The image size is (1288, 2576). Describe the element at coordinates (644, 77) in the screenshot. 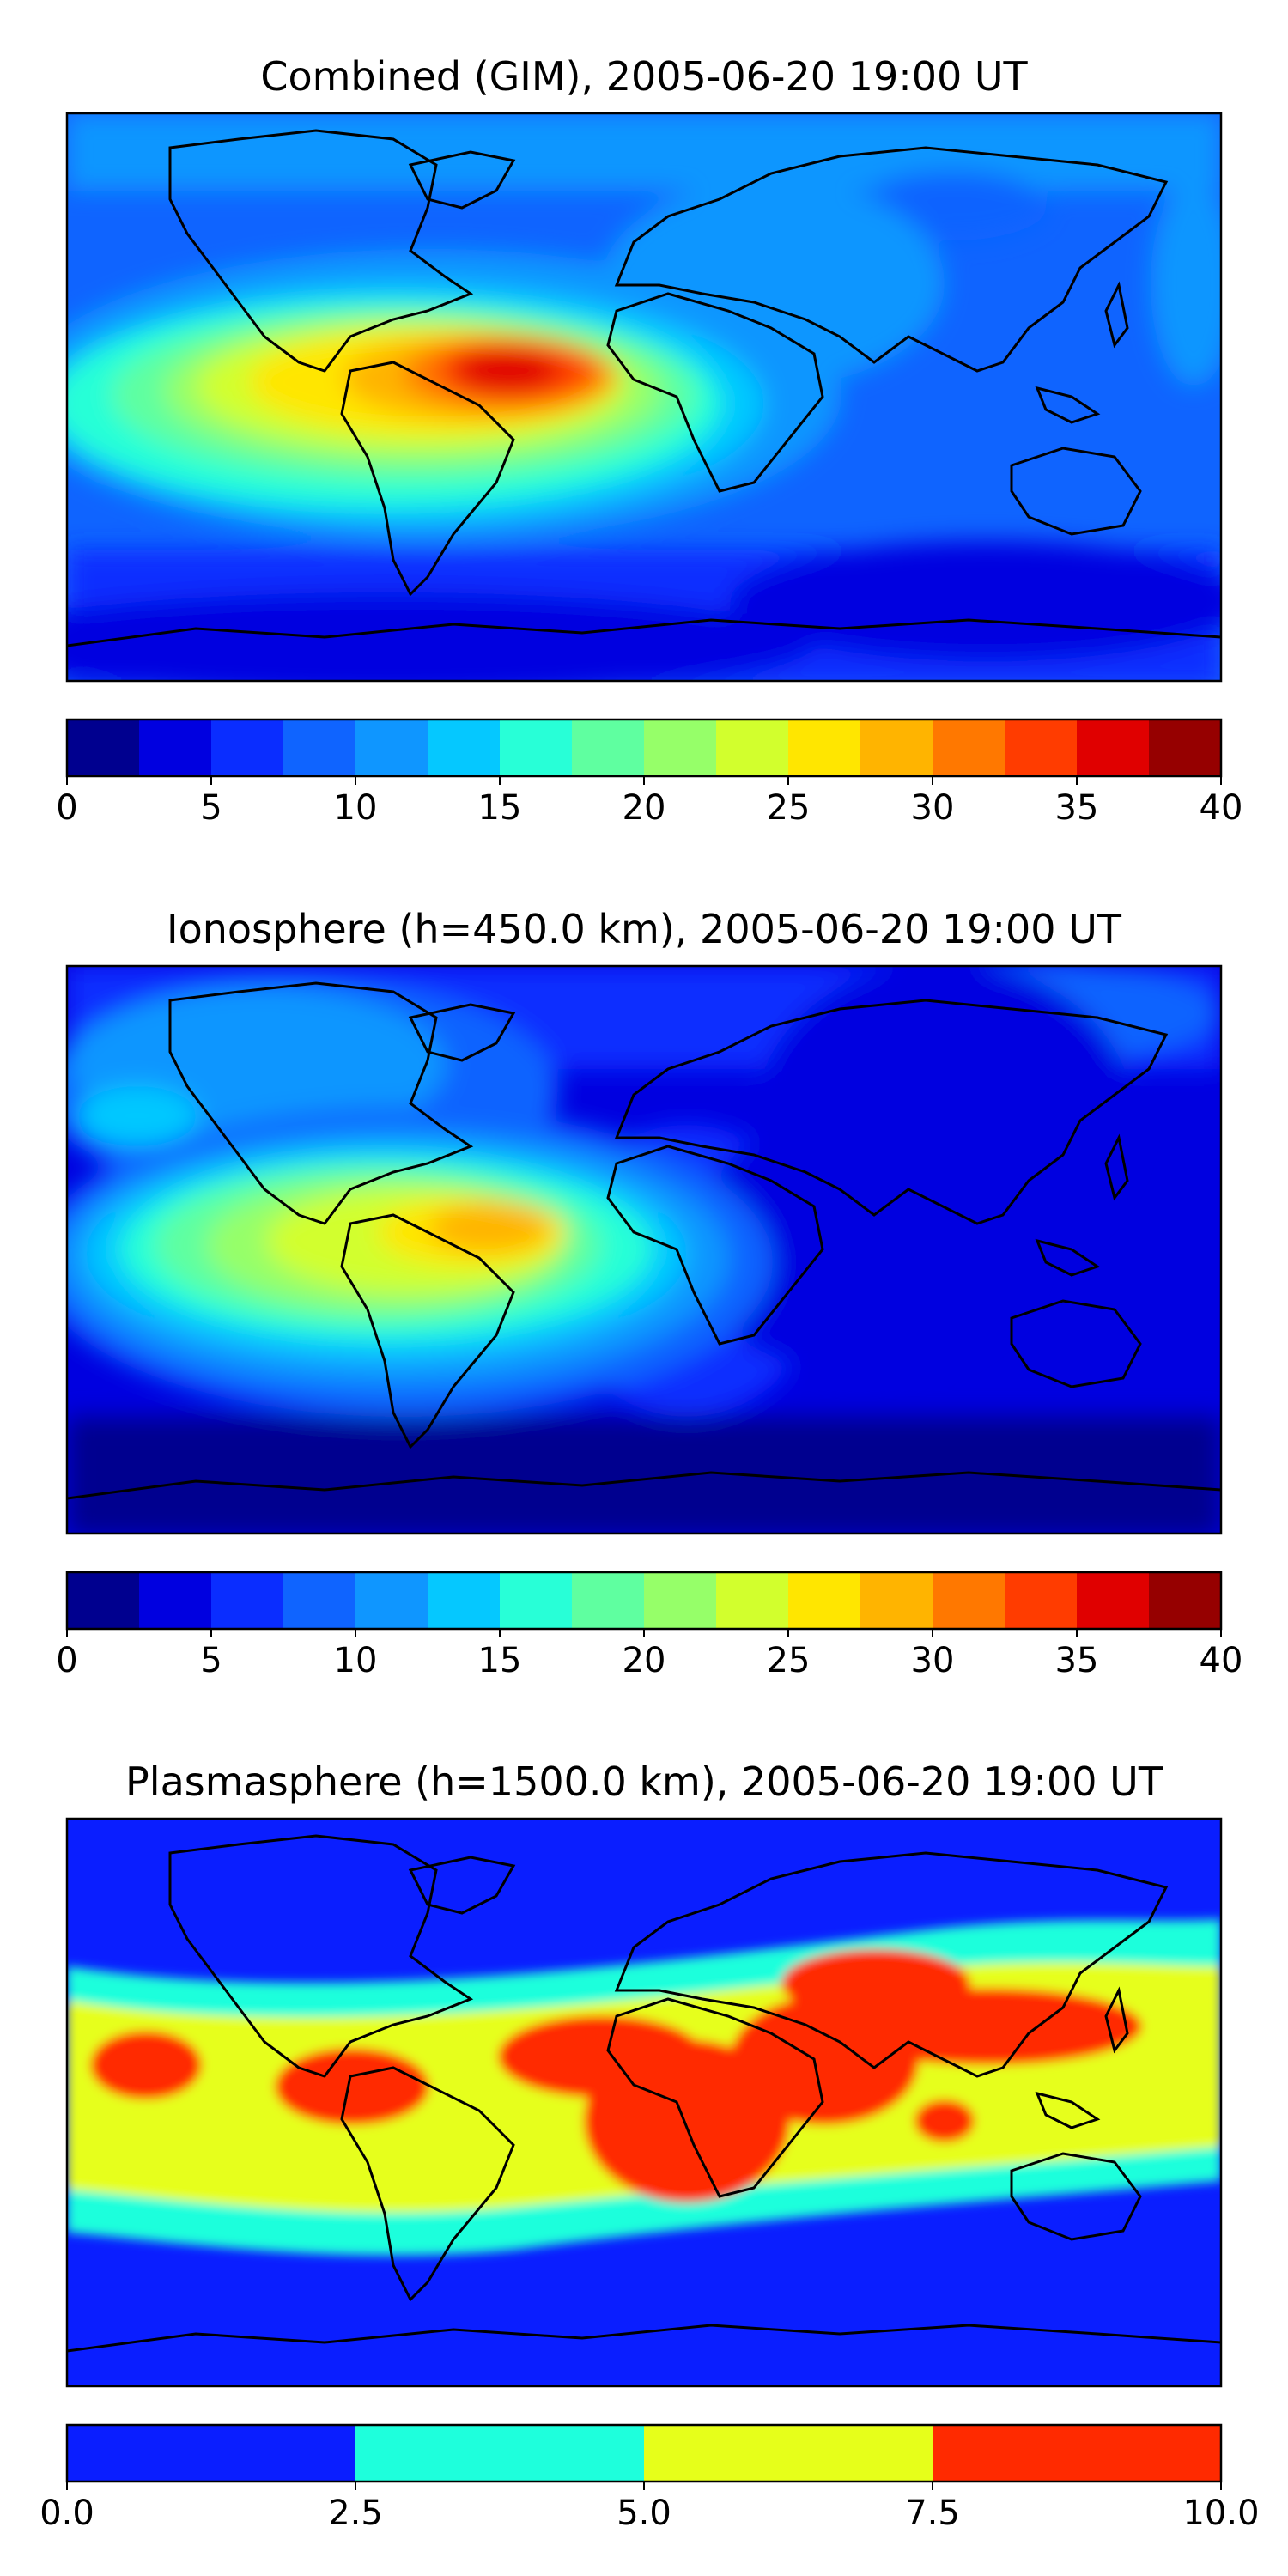

I see `panel-title: Combined (GIM), 2005-06-20 19:00 UT` at that location.